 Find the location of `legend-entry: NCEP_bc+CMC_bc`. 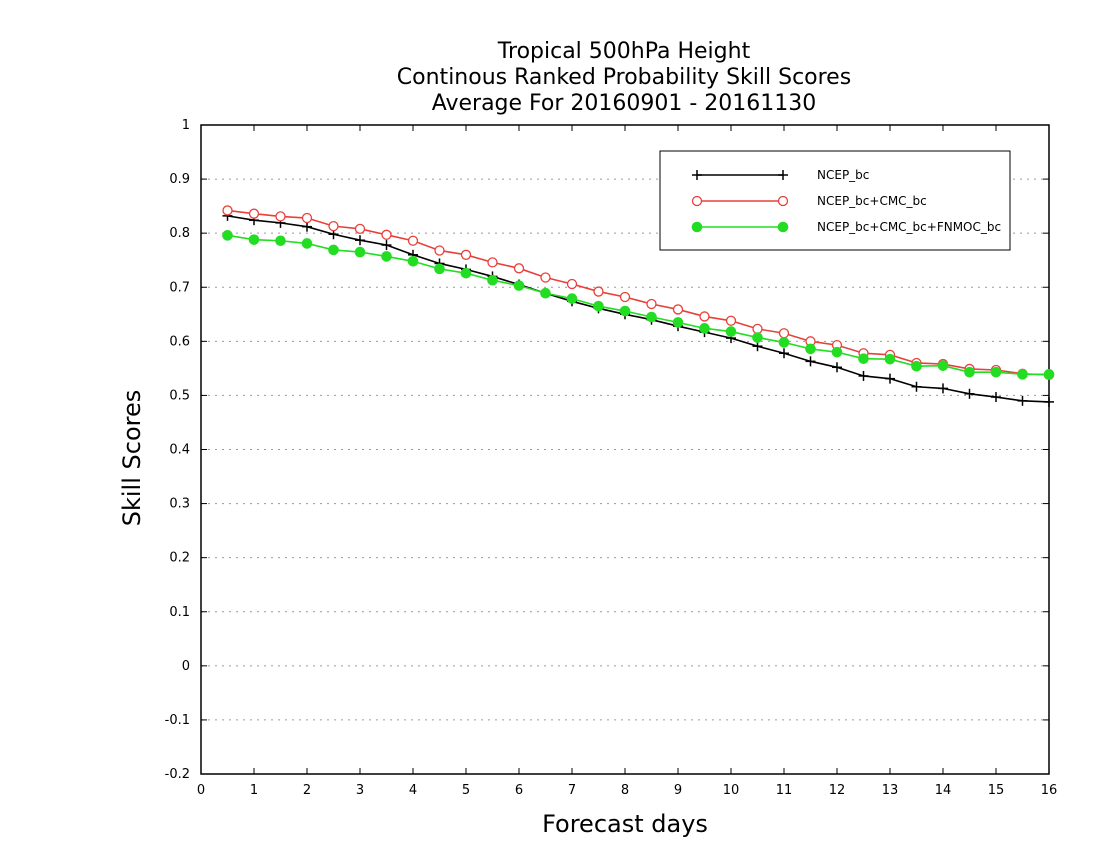

legend-entry: NCEP_bc+CMC_bc is located at coordinates (809, 201).